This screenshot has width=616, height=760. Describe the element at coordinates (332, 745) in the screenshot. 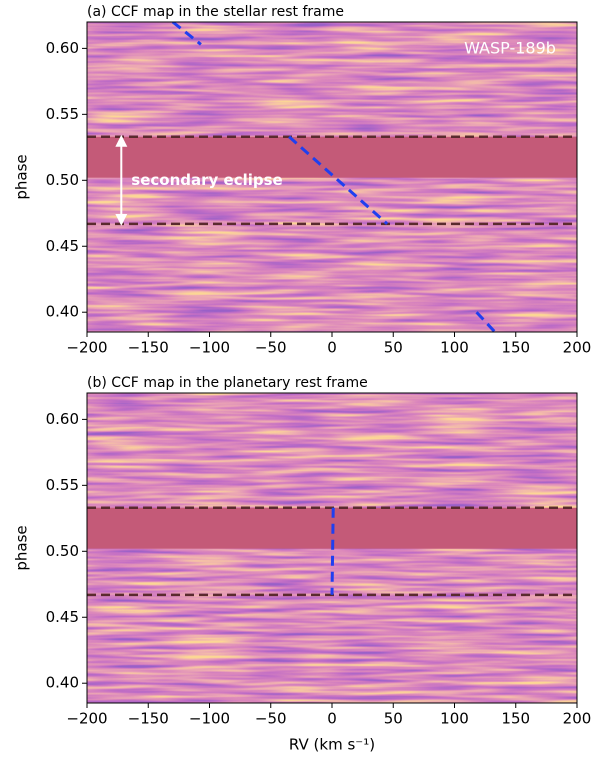

I see `x-axis-label: RV (km s⁻¹)` at that location.